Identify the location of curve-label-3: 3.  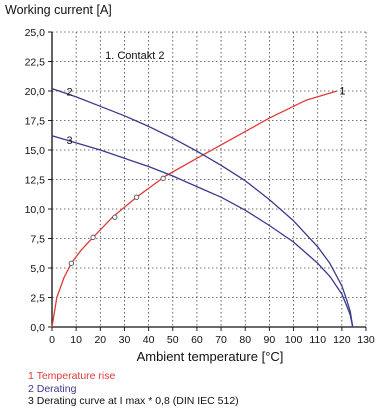
(69, 141).